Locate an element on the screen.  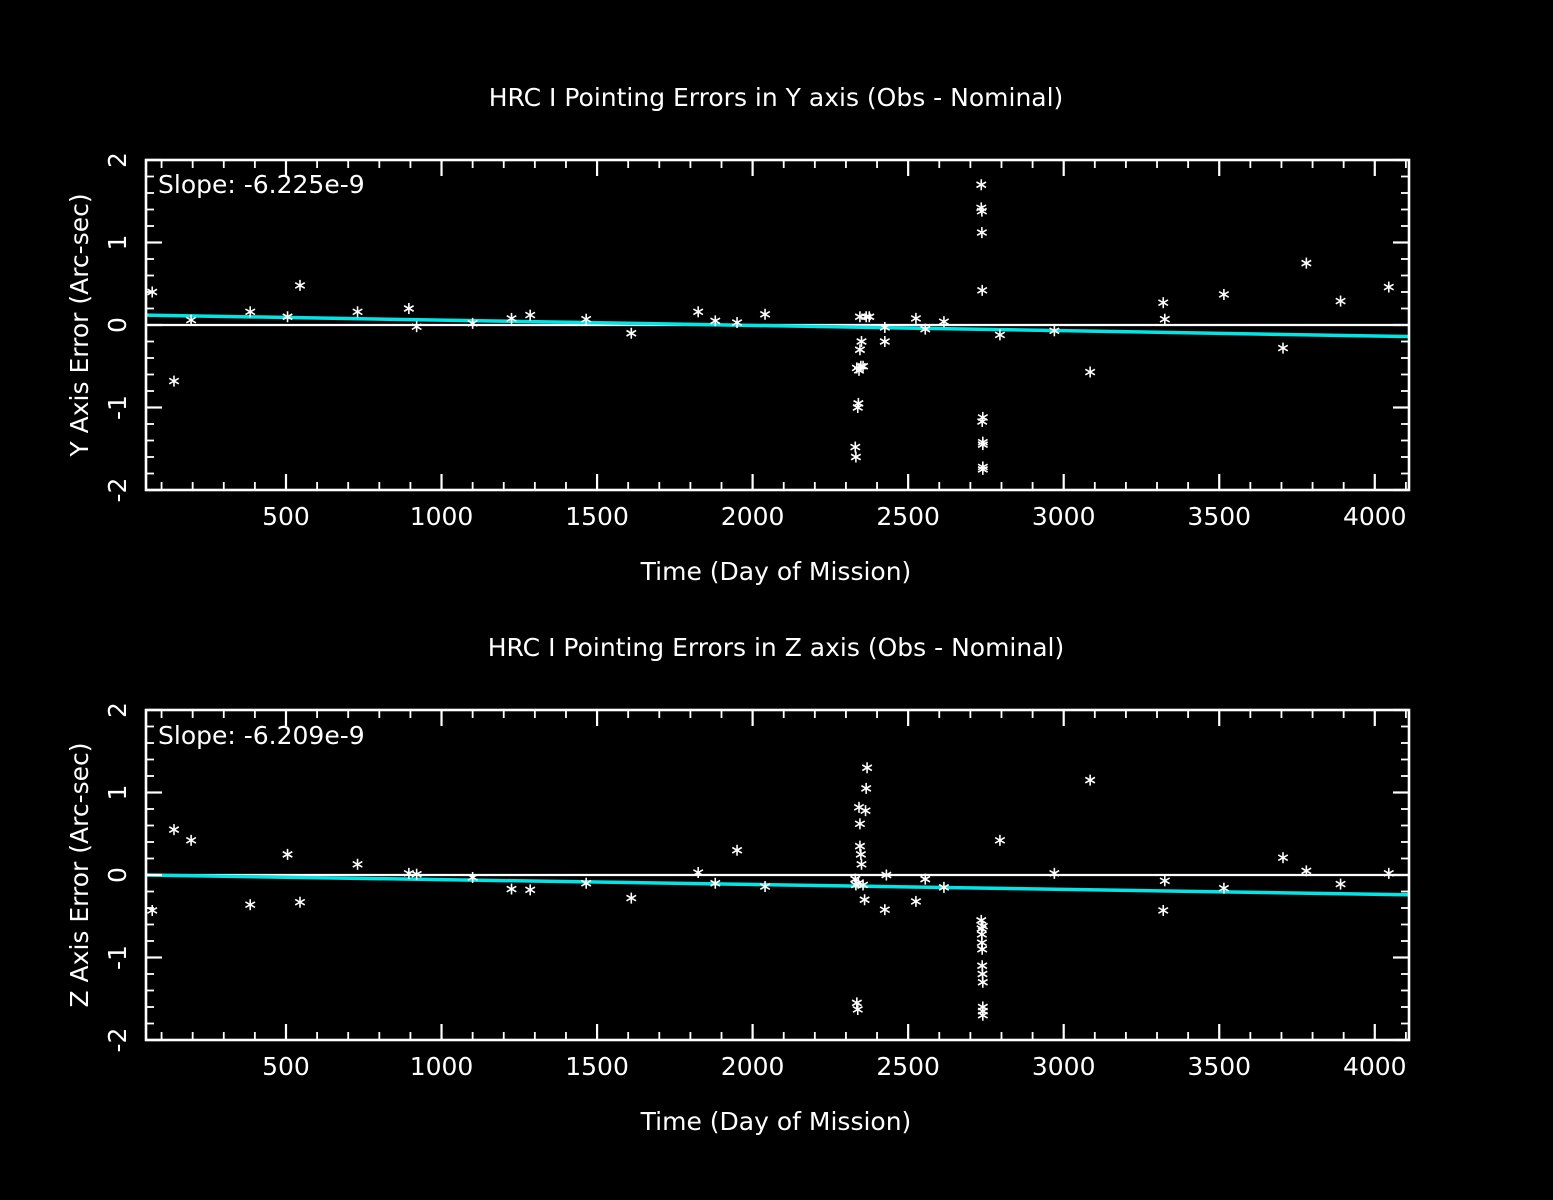
y-chart-x-tick-label: 2000 is located at coordinates (753, 516).